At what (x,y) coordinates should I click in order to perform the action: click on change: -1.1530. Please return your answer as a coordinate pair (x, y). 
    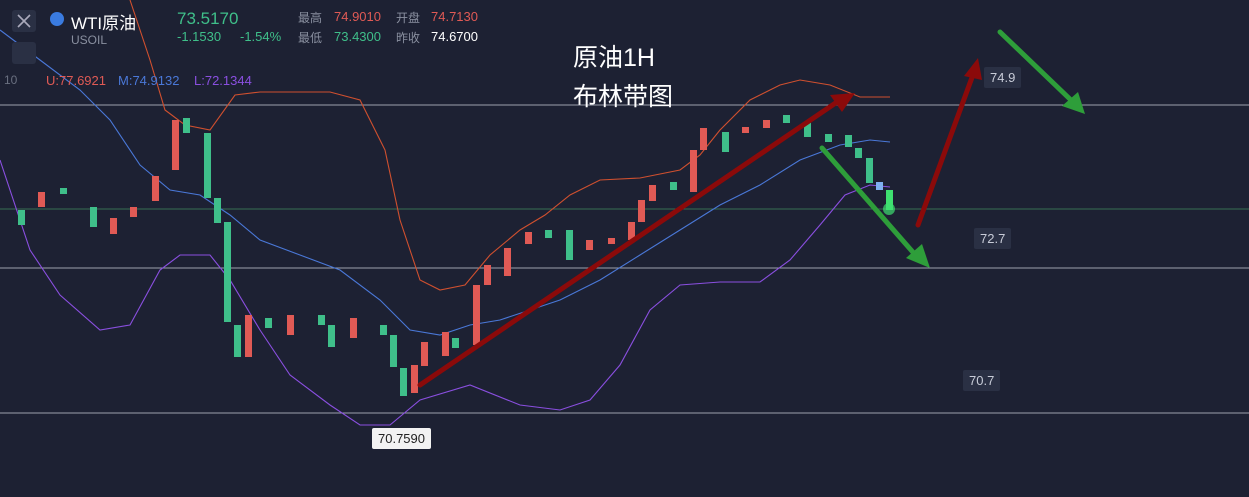
    Looking at the image, I should click on (199, 36).